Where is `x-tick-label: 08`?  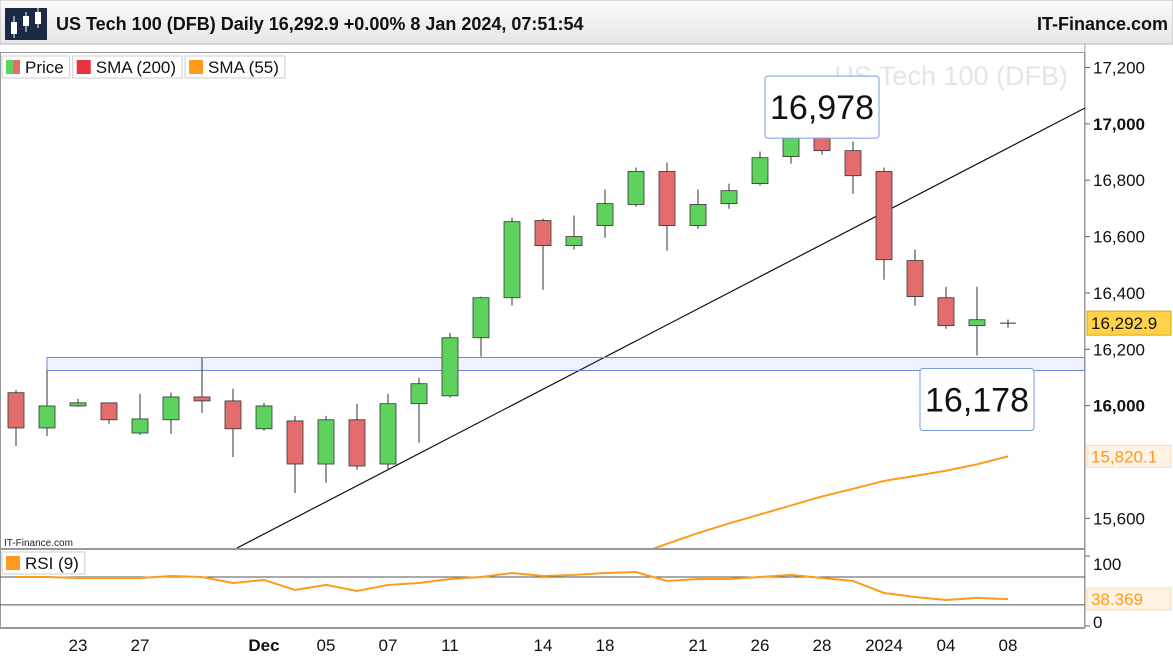 x-tick-label: 08 is located at coordinates (1008, 645).